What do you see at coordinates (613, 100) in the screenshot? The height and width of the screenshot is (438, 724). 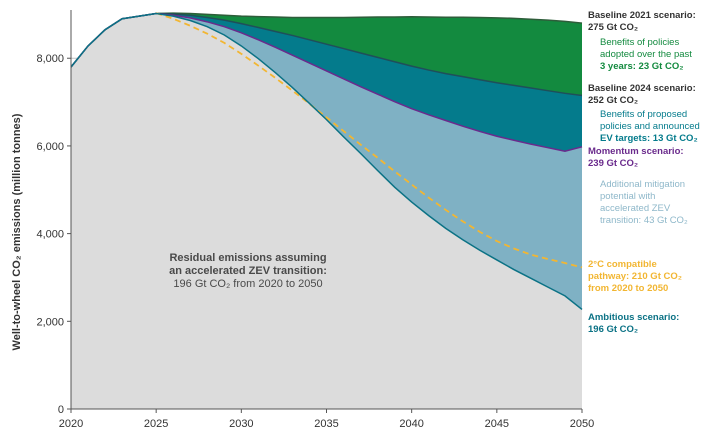 I see `baseline-2024-value: 252 Gt CO₂` at bounding box center [613, 100].